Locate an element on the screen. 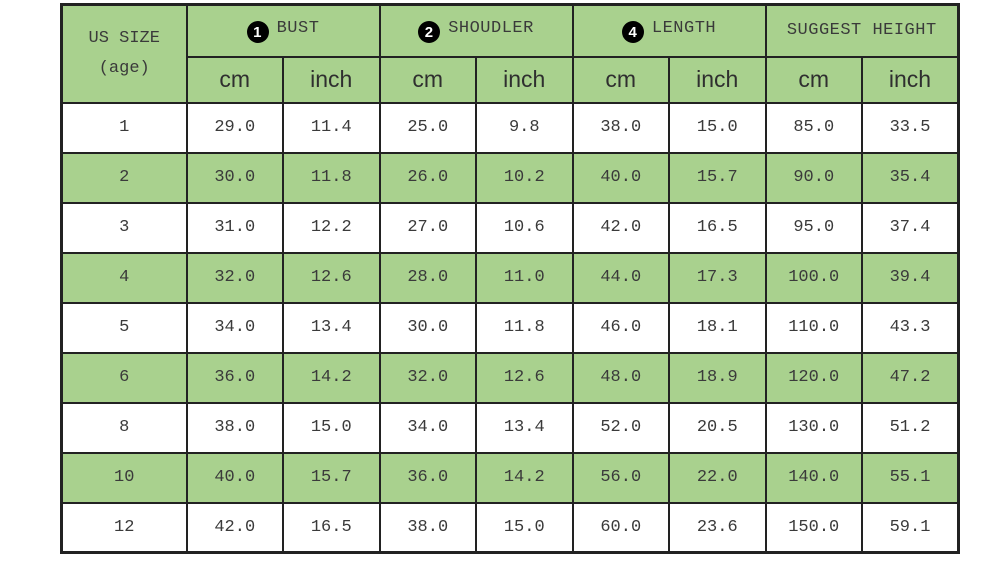 This screenshot has height=570, width=1000. value-cell: 15.0 is located at coordinates (331, 427).